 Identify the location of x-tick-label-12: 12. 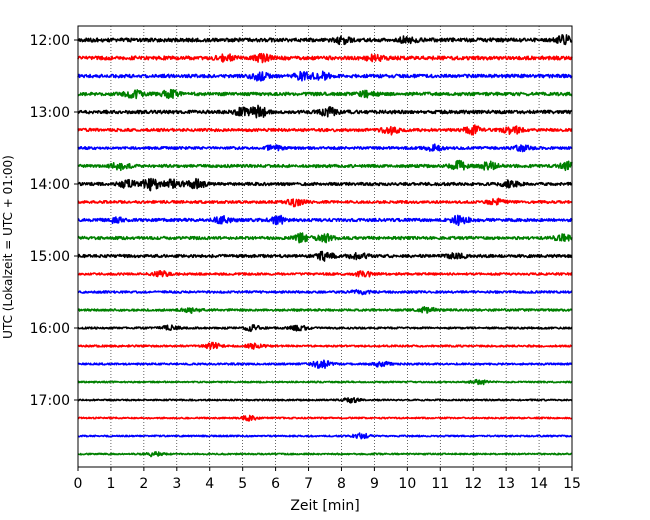
(473, 484).